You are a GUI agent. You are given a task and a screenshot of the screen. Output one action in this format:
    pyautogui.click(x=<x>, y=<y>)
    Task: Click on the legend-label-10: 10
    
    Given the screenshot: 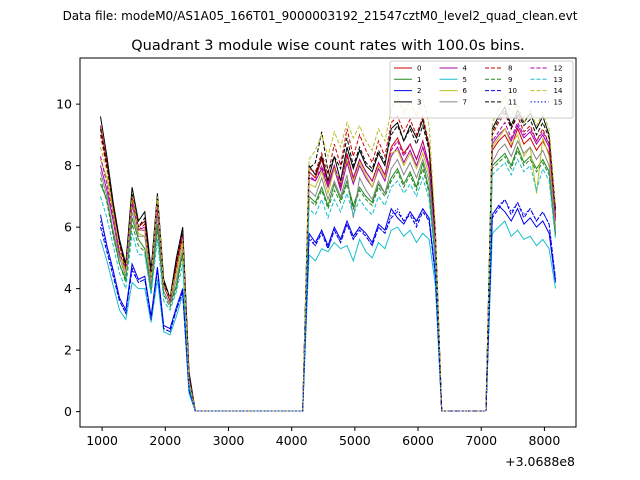 What is the action you would take?
    pyautogui.click(x=512, y=91)
    